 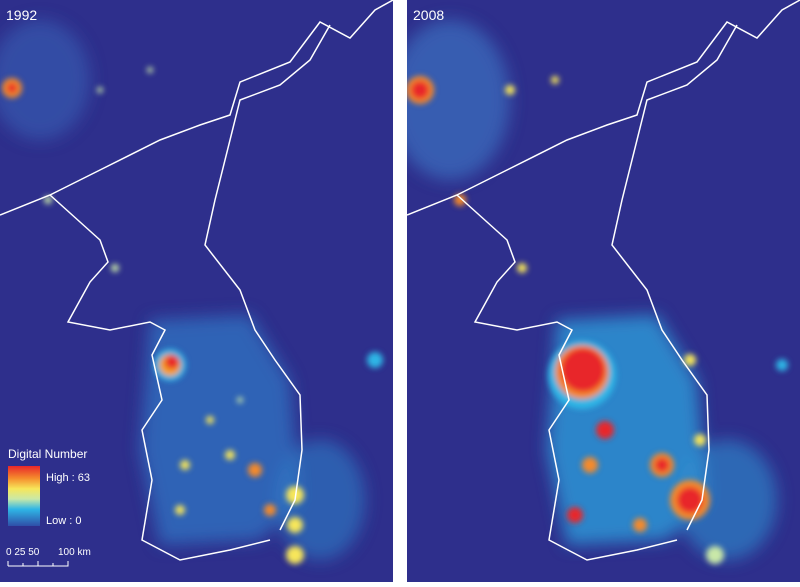 What do you see at coordinates (48, 557) in the screenshot?
I see `scale-bar: 0 25 50 100 km` at bounding box center [48, 557].